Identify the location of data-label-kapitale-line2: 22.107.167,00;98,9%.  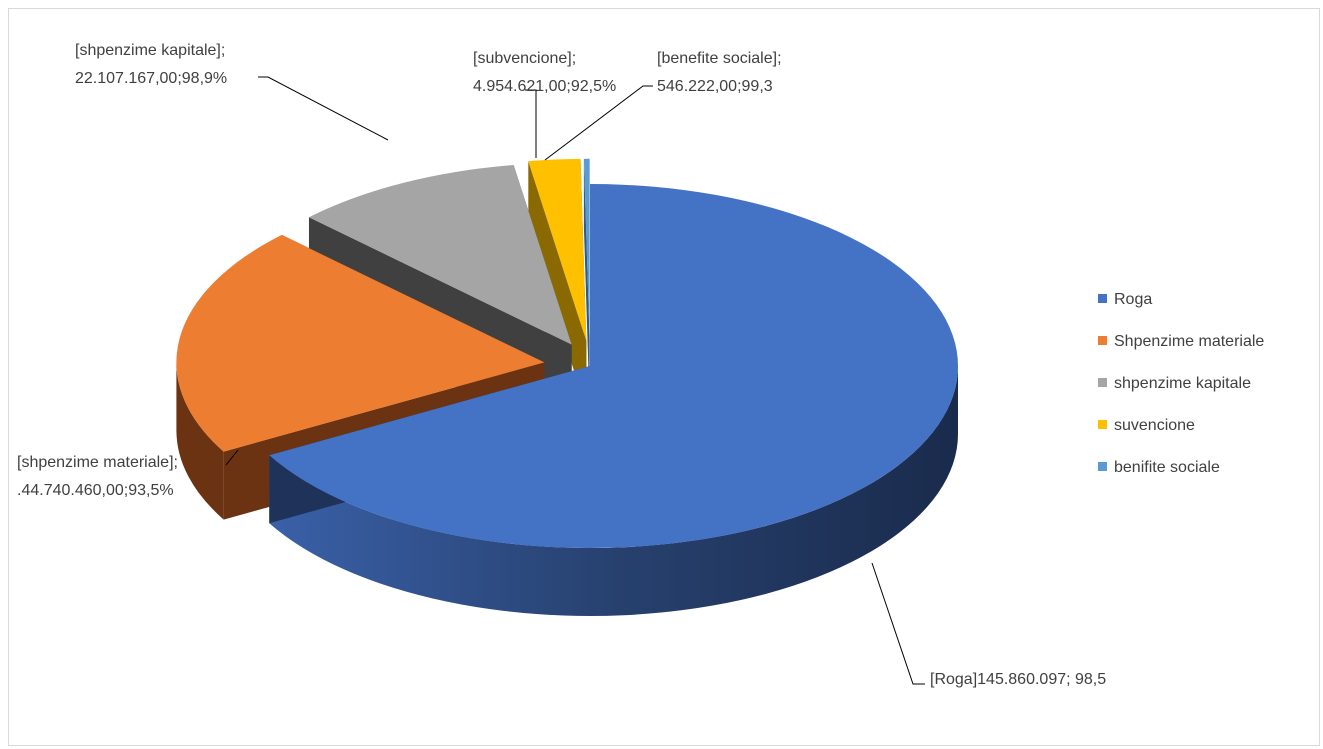
(151, 78).